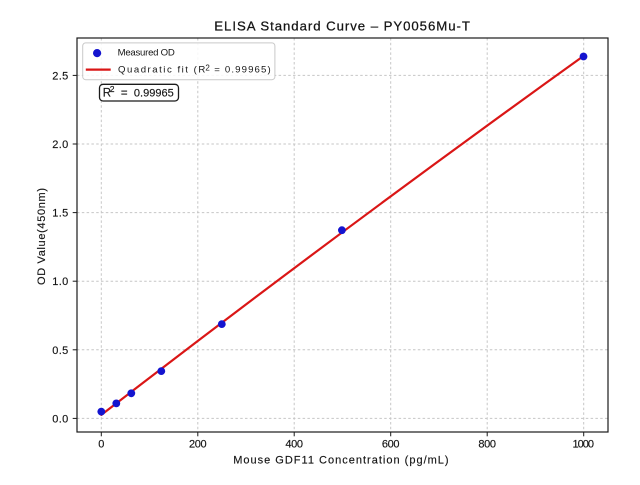 The height and width of the screenshot is (485, 640). What do you see at coordinates (60, 419) in the screenshot?
I see `svg-text: 0.0` at bounding box center [60, 419].